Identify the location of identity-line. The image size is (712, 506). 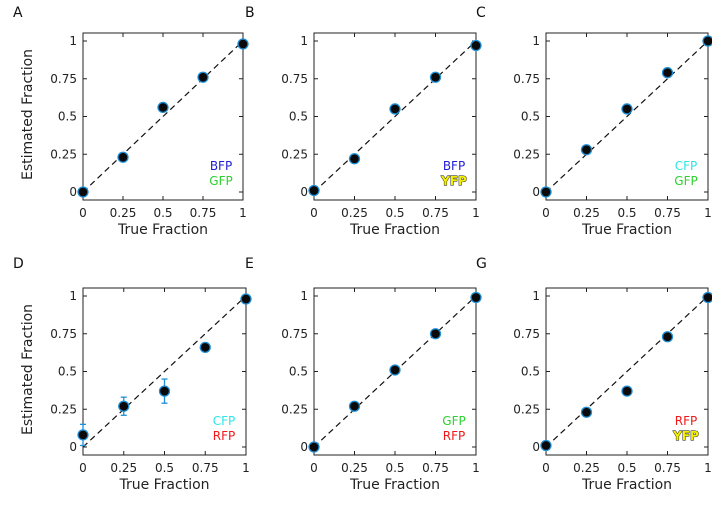
(164, 371).